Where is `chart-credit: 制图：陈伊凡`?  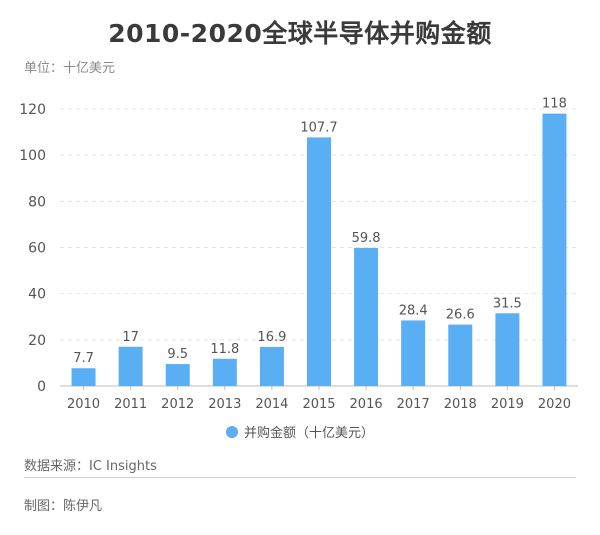
chart-credit: 制图：陈伊凡 is located at coordinates (63, 506).